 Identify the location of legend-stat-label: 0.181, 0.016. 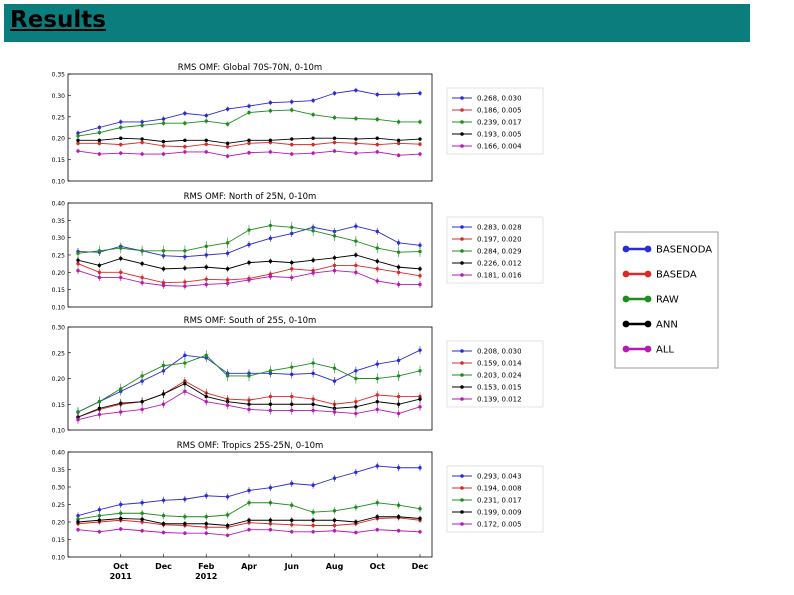
(499, 276).